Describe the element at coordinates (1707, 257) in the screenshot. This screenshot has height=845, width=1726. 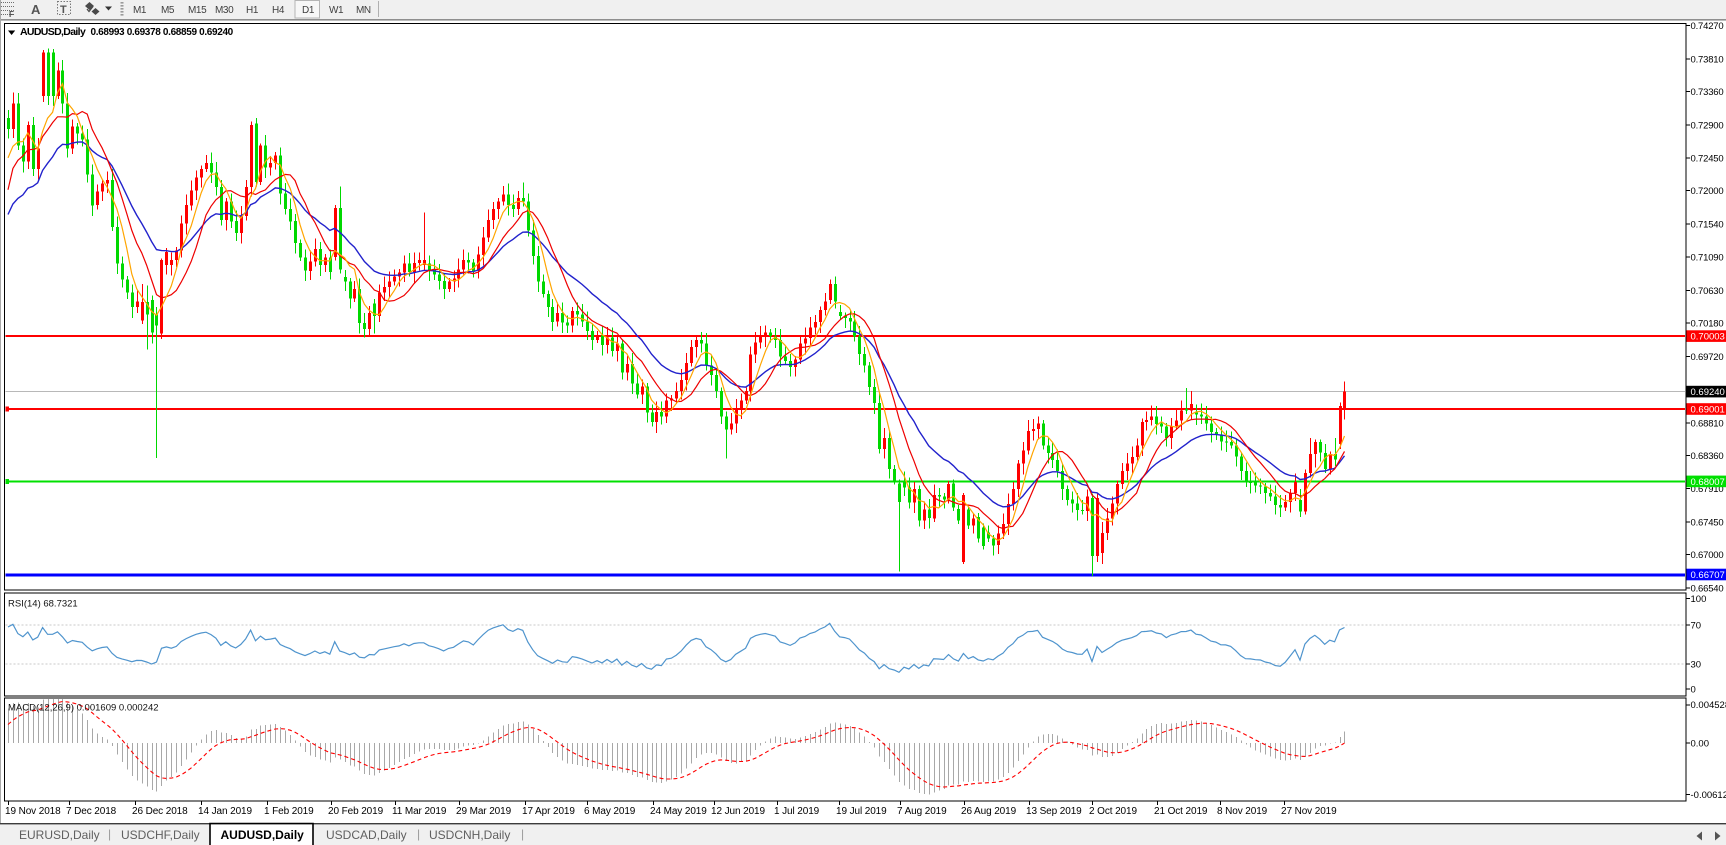
I see `svg-text: 0.71090` at that location.